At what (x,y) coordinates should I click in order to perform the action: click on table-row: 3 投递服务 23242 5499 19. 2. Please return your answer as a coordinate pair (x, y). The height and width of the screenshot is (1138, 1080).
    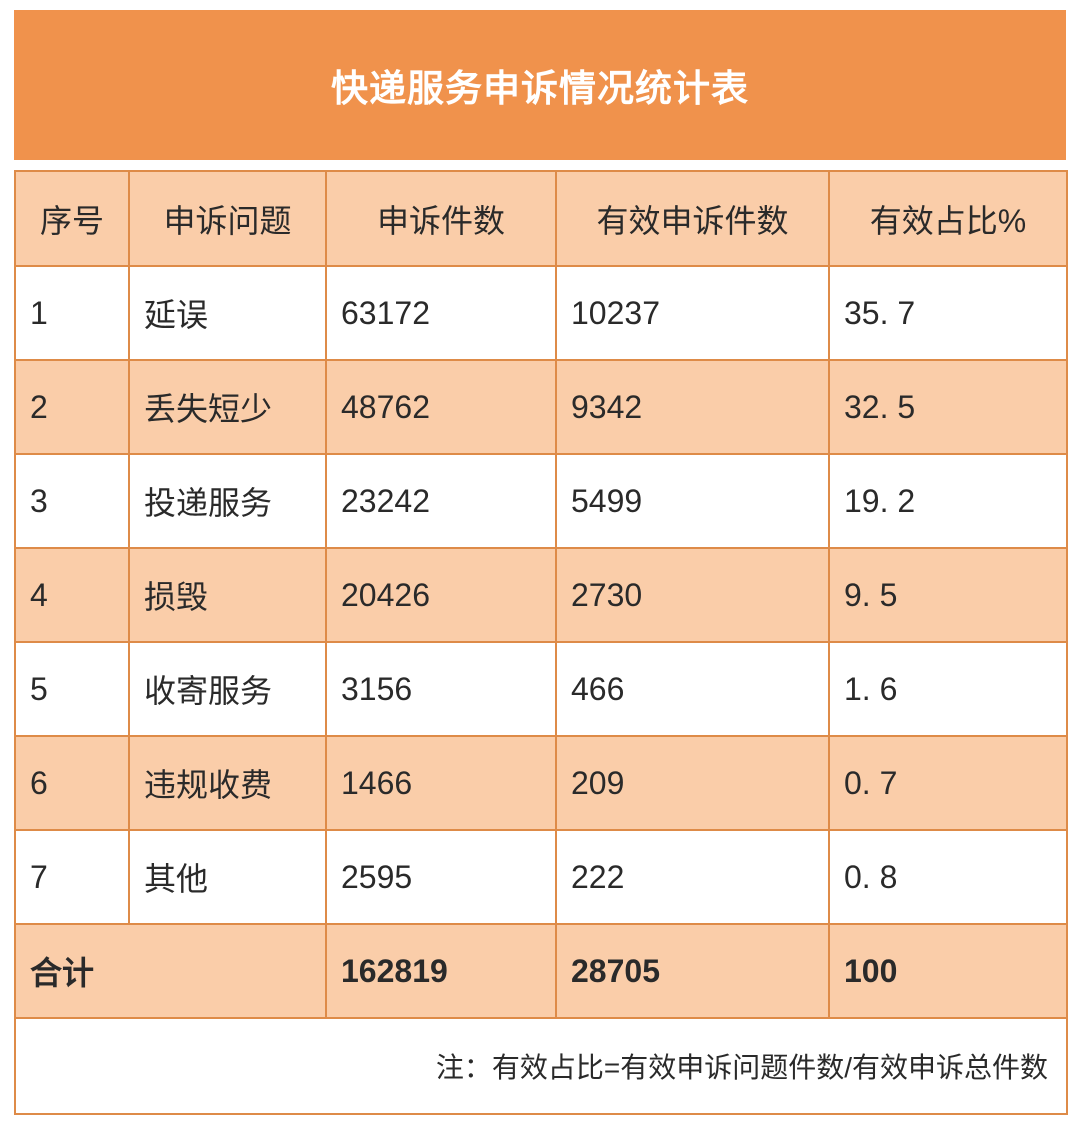
    Looking at the image, I should click on (541, 501).